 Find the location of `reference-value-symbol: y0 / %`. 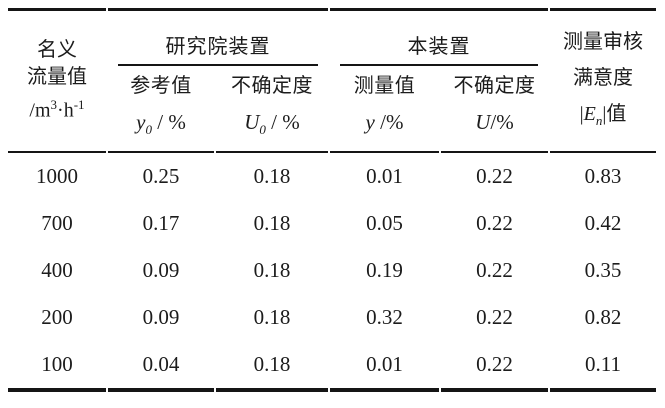

reference-value-symbol: y0 / % is located at coordinates (161, 124).